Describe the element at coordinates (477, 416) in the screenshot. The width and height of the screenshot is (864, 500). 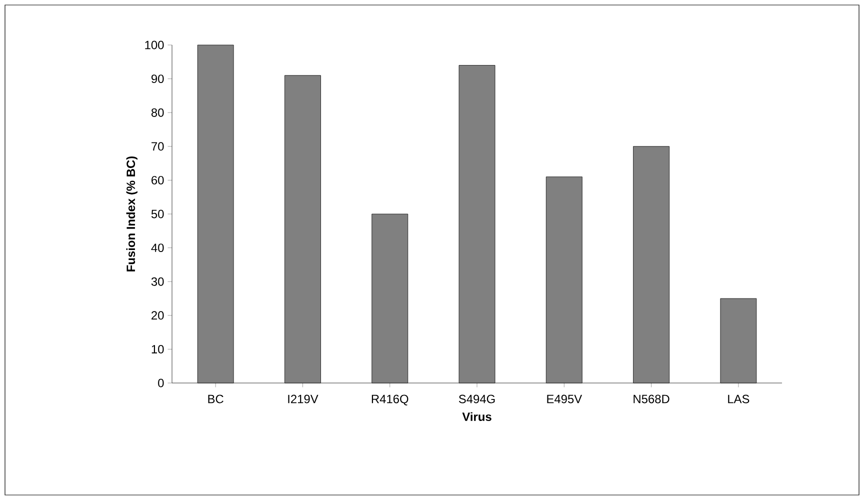
I see `x-axis-title: Virus` at that location.